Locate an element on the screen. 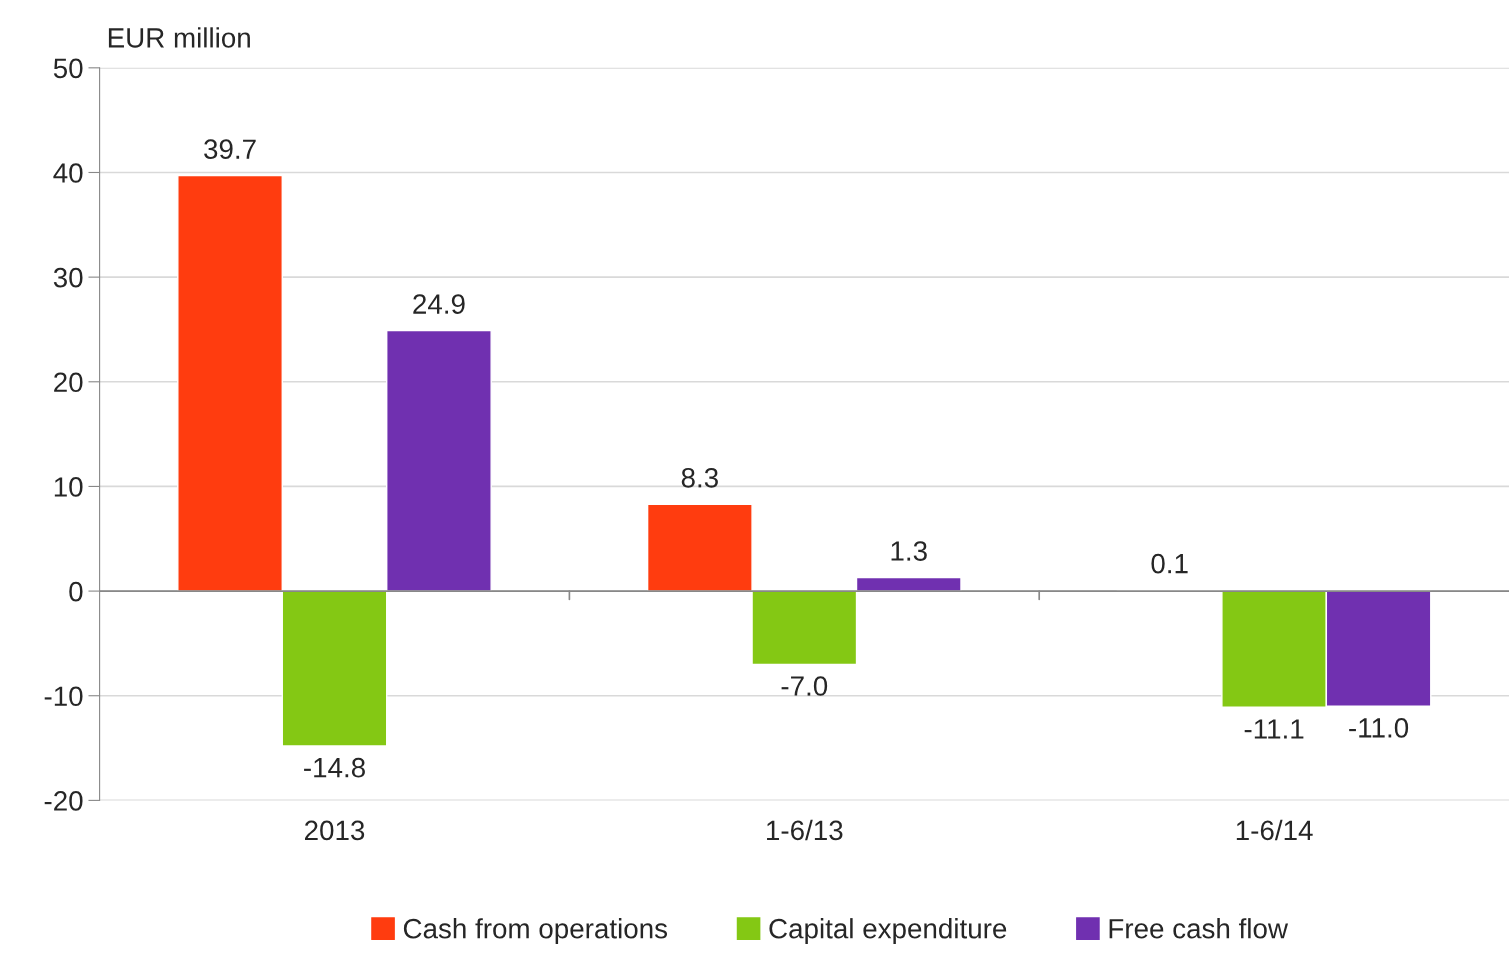 Image resolution: width=1509 pixels, height=969 pixels. y-tick-label: -20 is located at coordinates (63, 801).